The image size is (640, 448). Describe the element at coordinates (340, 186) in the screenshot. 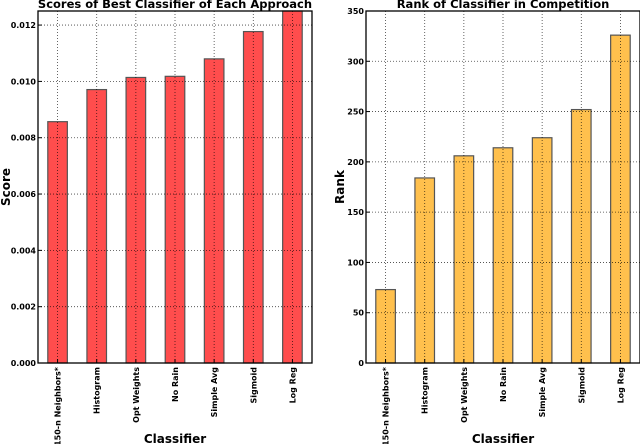

I see `rank-chart-ylabel: Rank` at that location.